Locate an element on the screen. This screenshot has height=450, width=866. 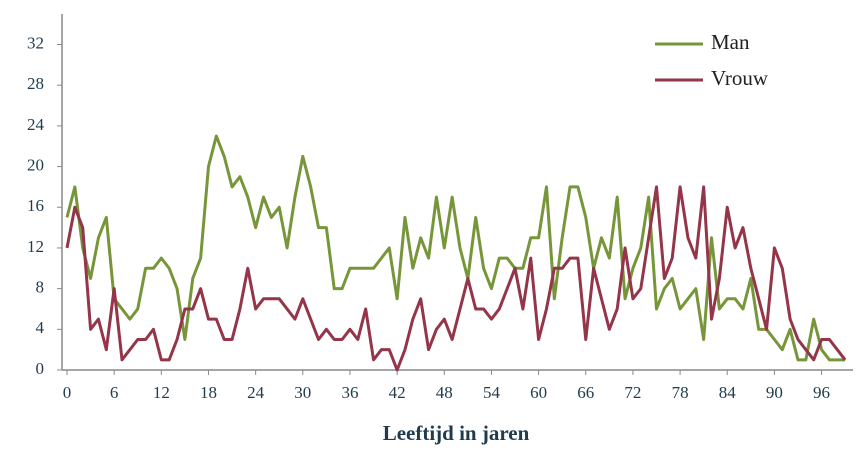
y-tick-label: 4 is located at coordinates (40, 327).